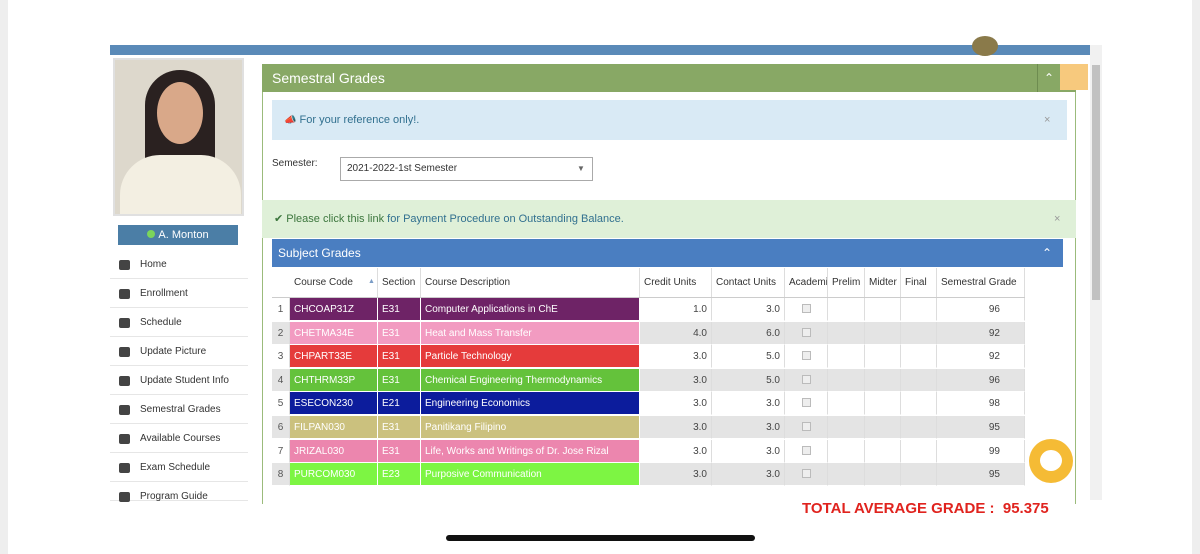  Describe the element at coordinates (359, 120) in the screenshot. I see `notice-text: For your reference only!.` at that location.